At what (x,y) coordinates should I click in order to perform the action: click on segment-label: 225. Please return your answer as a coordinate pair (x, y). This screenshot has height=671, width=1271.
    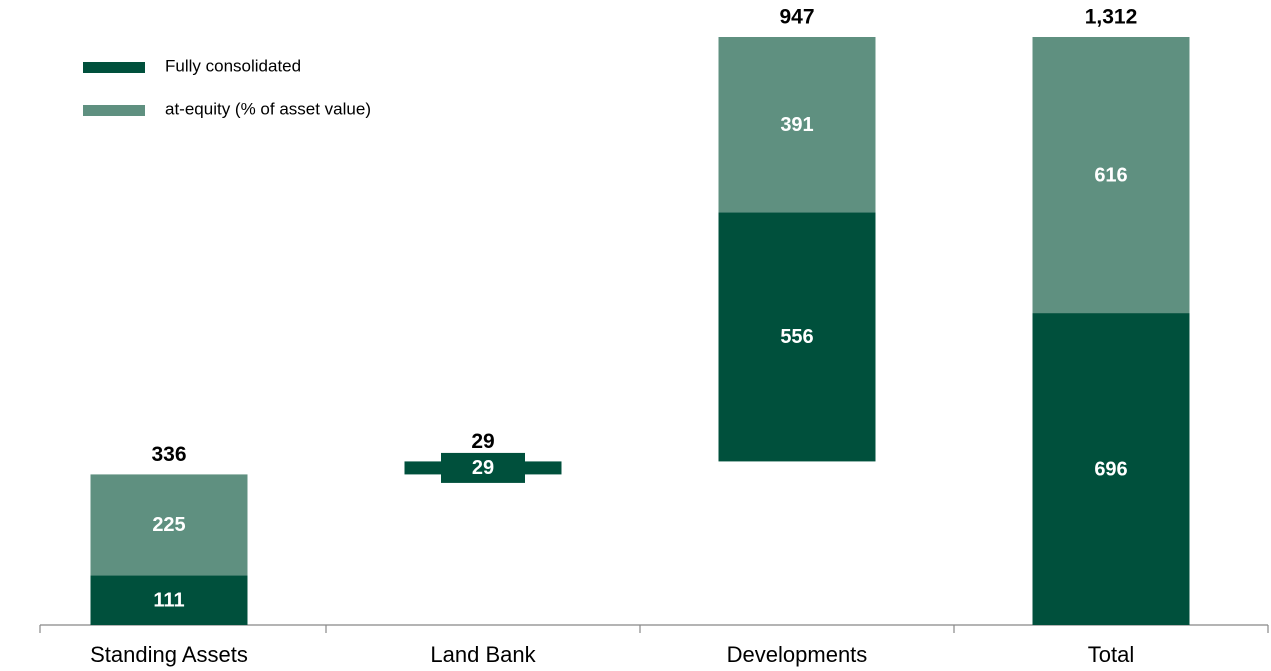
    Looking at the image, I should click on (168, 525).